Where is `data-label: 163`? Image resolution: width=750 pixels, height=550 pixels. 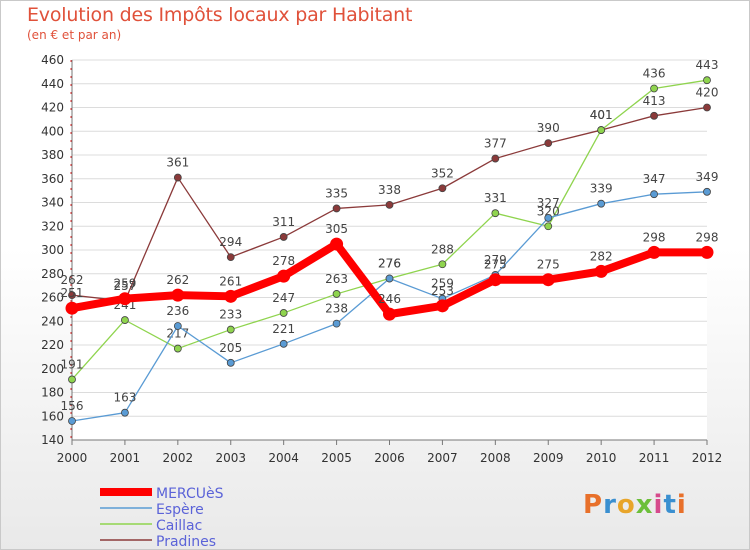 data-label: 163 is located at coordinates (124, 398).